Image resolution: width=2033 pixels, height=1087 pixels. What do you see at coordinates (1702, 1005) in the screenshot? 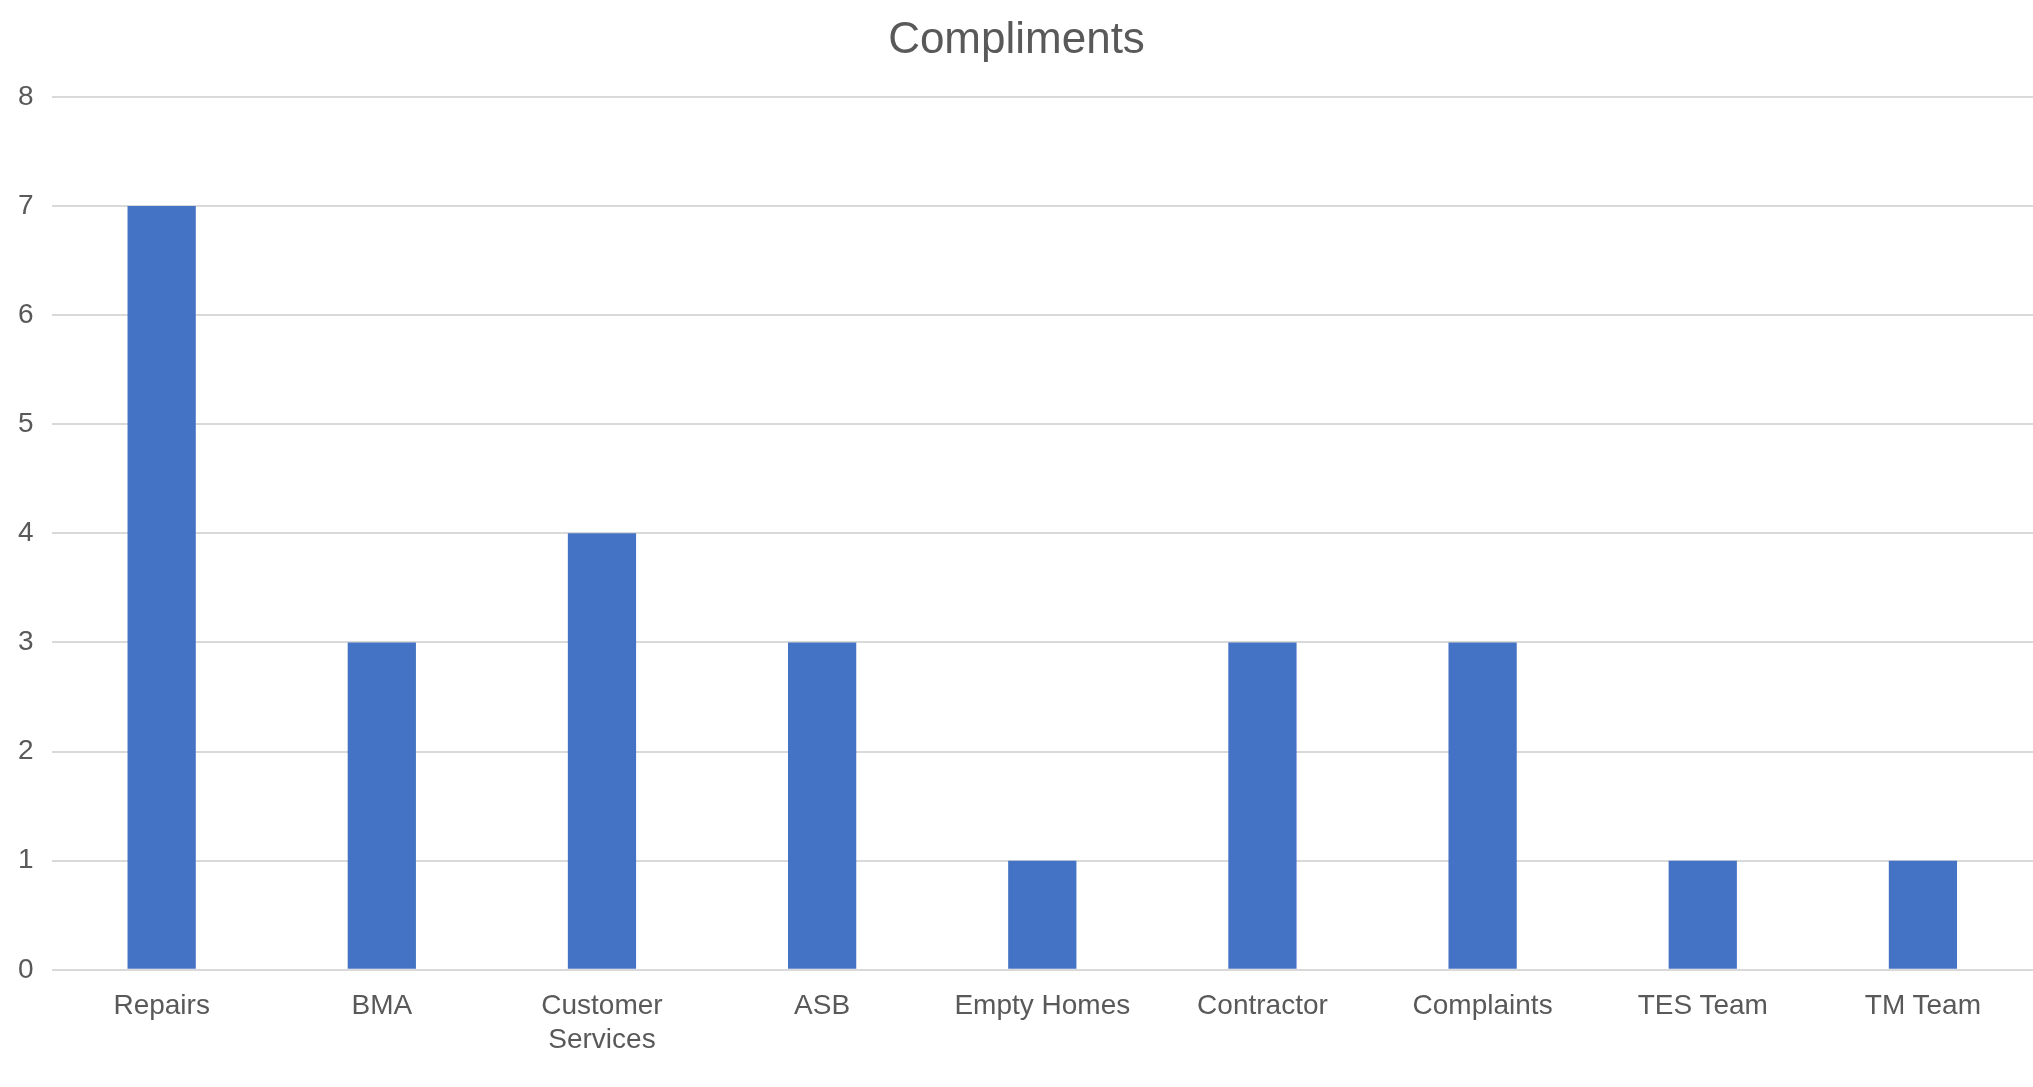
I see `x-tick-label: TES Team` at bounding box center [1702, 1005].